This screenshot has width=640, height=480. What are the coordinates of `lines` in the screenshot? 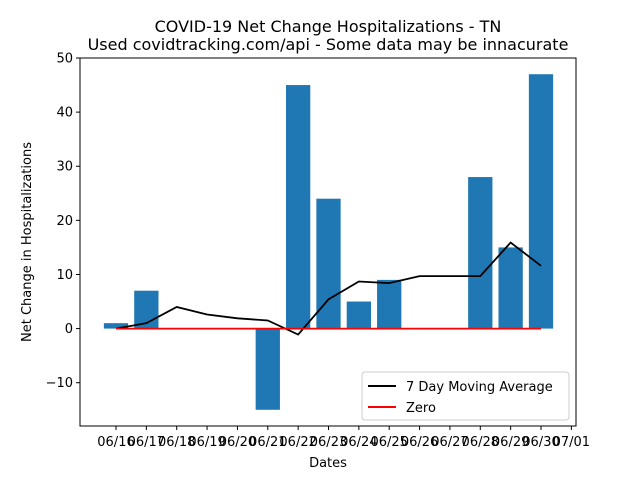 It's located at (328, 288).